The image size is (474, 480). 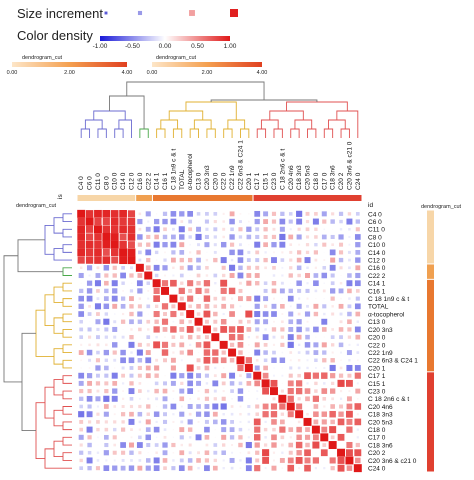 What do you see at coordinates (230, 46) in the screenshot?
I see `color-tick-label: 1.00` at bounding box center [230, 46].